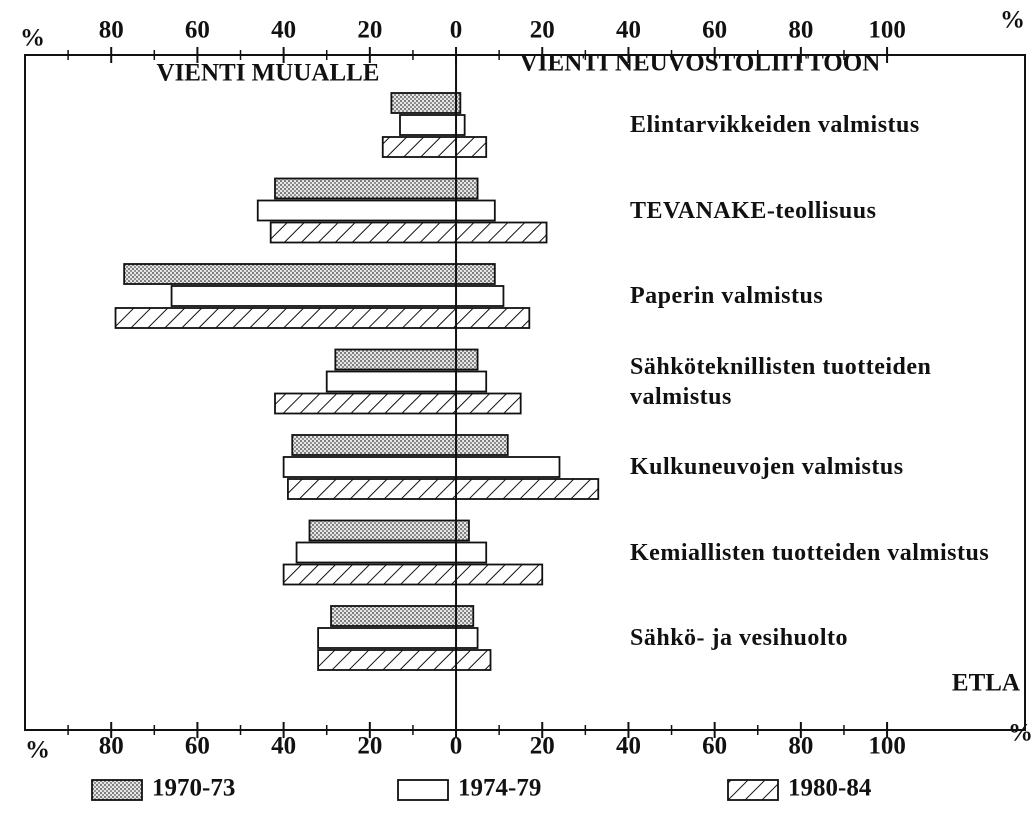  What do you see at coordinates (700, 63) in the screenshot?
I see `right-label: VIENTI NEUVOSTOLIITTOON` at bounding box center [700, 63].